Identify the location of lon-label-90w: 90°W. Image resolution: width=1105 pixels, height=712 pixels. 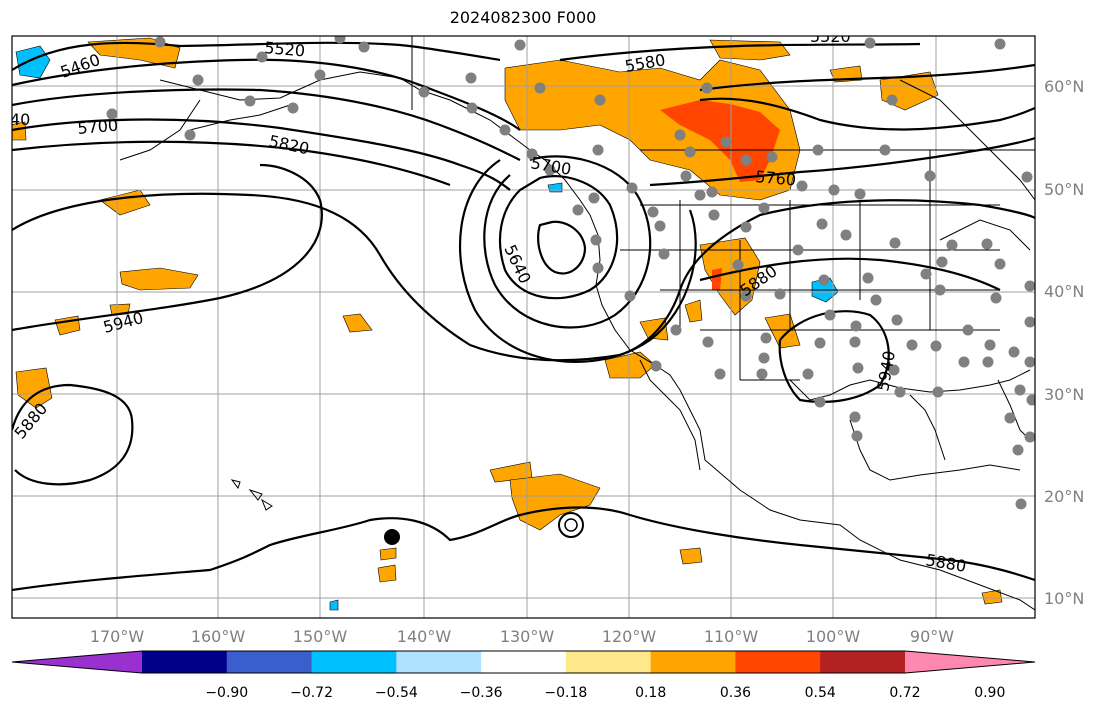
(932, 636).